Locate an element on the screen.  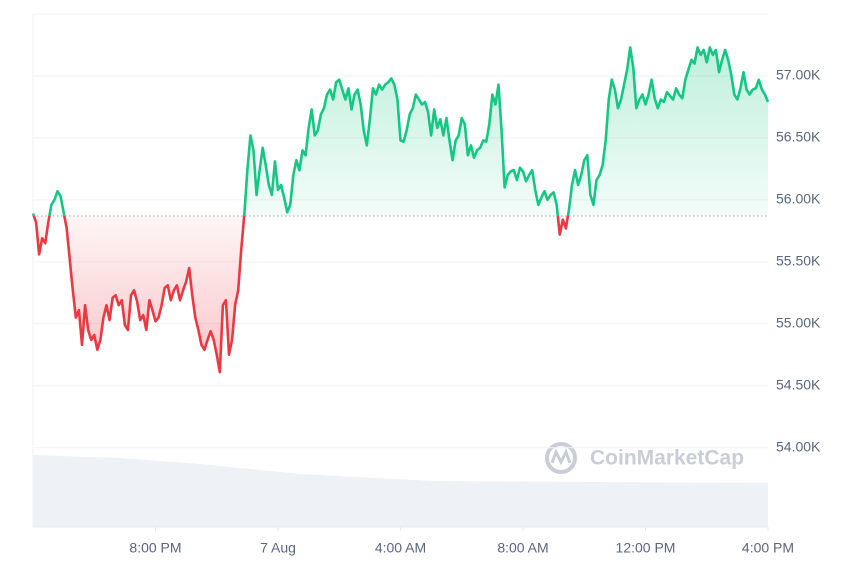
x-tick-label: 4:00 AM is located at coordinates (400, 548).